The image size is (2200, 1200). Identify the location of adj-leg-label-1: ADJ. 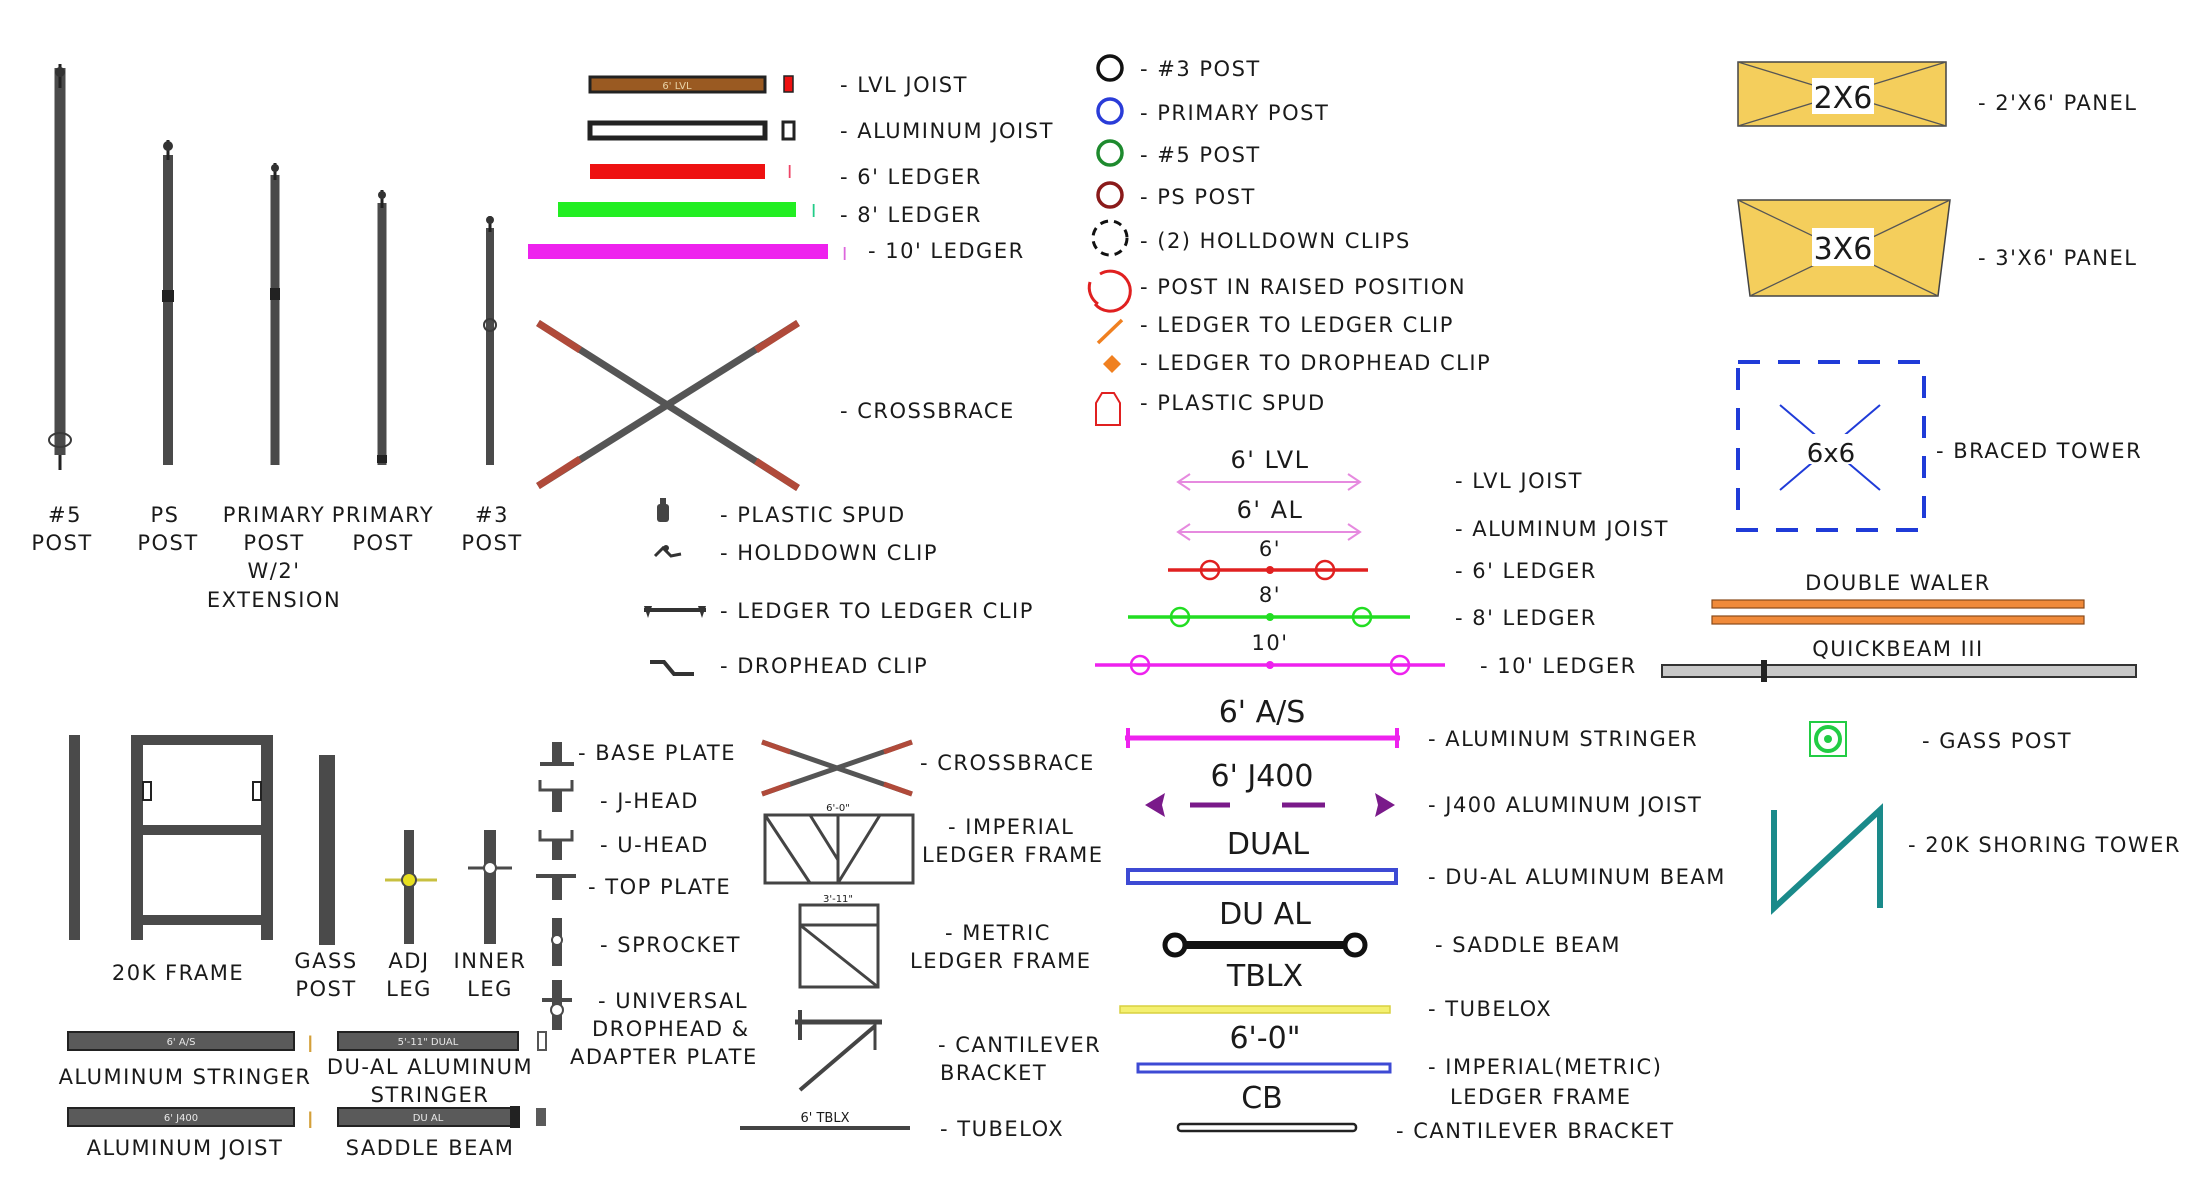
(408, 961).